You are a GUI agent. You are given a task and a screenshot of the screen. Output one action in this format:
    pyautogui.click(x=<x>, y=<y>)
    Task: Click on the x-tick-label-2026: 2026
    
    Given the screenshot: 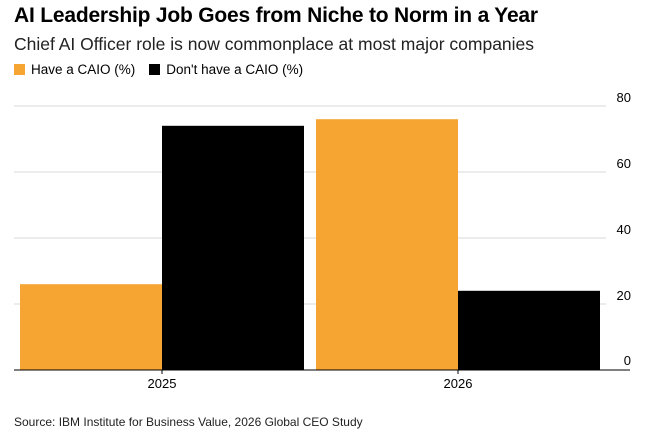 What is the action you would take?
    pyautogui.click(x=458, y=383)
    